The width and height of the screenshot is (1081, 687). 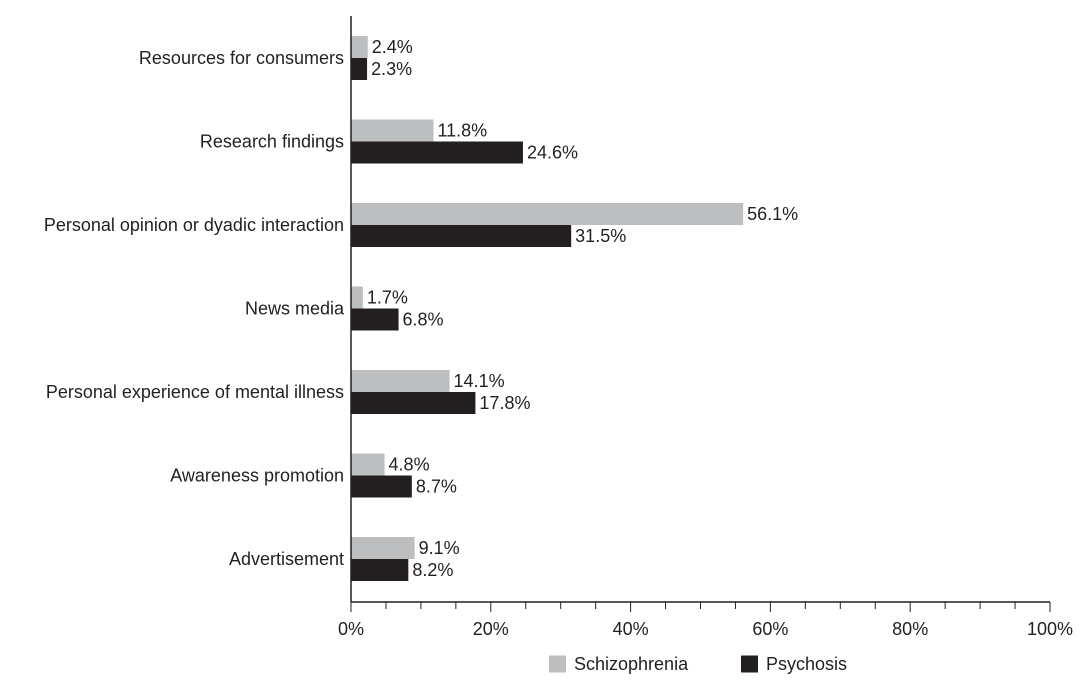 What do you see at coordinates (504, 403) in the screenshot?
I see `data-label: 17.8%` at bounding box center [504, 403].